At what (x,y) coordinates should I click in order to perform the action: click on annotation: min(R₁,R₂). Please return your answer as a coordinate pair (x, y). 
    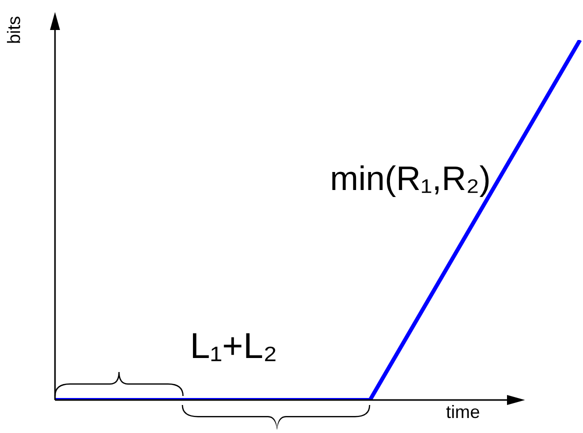
    Looking at the image, I should click on (410, 179).